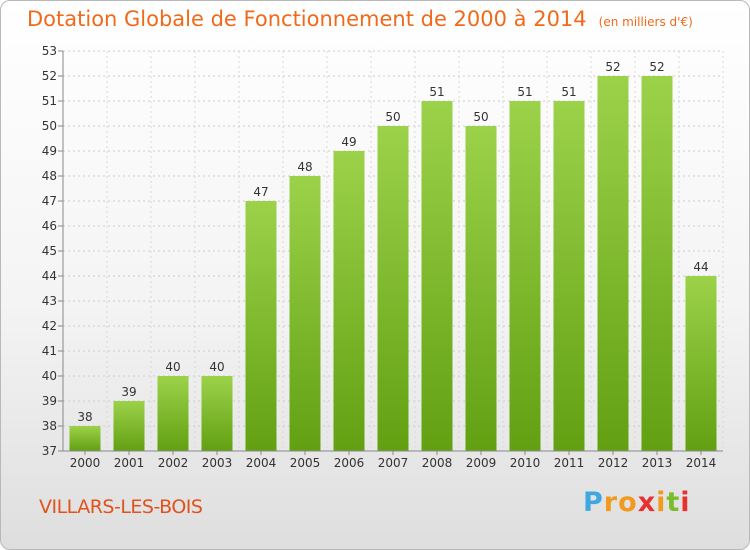 Image resolution: width=750 pixels, height=550 pixels. I want to click on x-tick-label: 2012, so click(613, 463).